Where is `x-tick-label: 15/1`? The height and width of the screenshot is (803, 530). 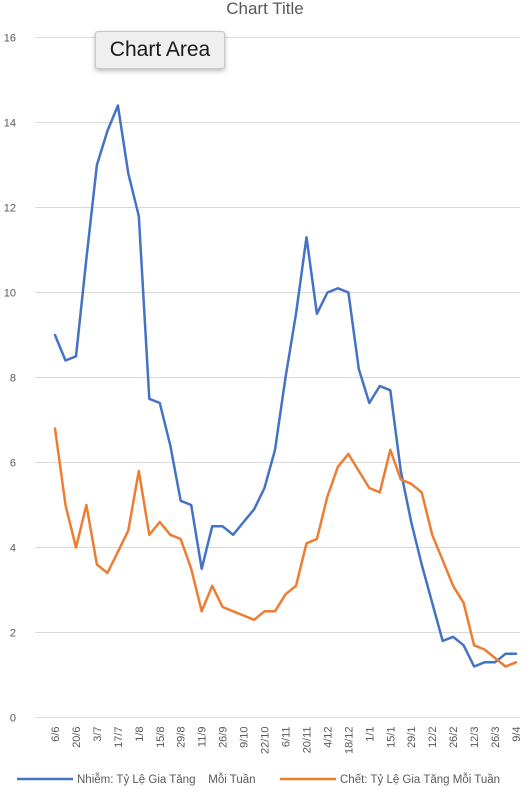
x-tick-label: 15/1 is located at coordinates (391, 737).